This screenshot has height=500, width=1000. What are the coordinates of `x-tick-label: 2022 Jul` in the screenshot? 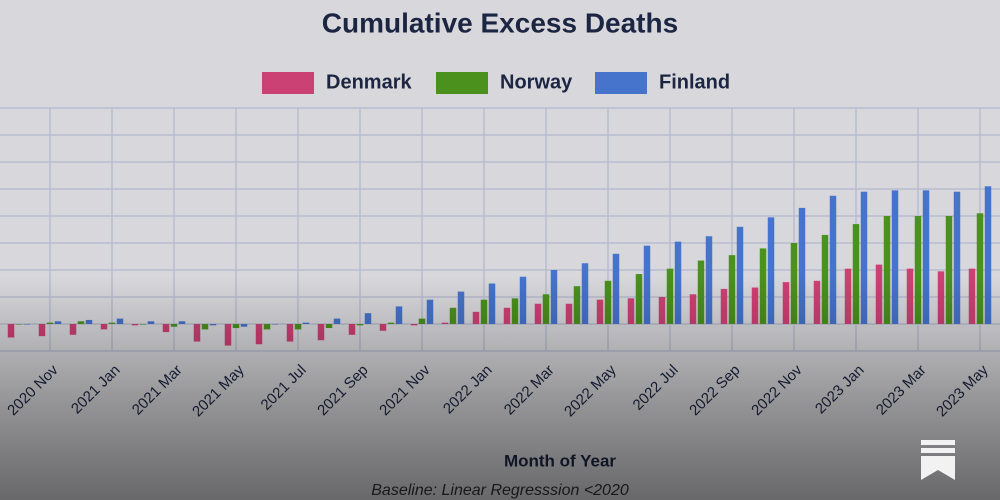 It's located at (656, 388).